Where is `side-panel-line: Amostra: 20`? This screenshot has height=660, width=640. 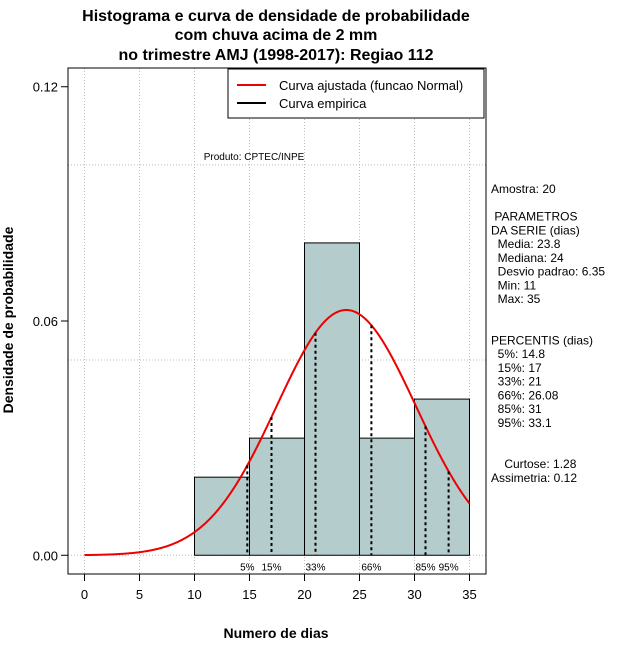 side-panel-line: Amostra: 20 is located at coordinates (523, 189).